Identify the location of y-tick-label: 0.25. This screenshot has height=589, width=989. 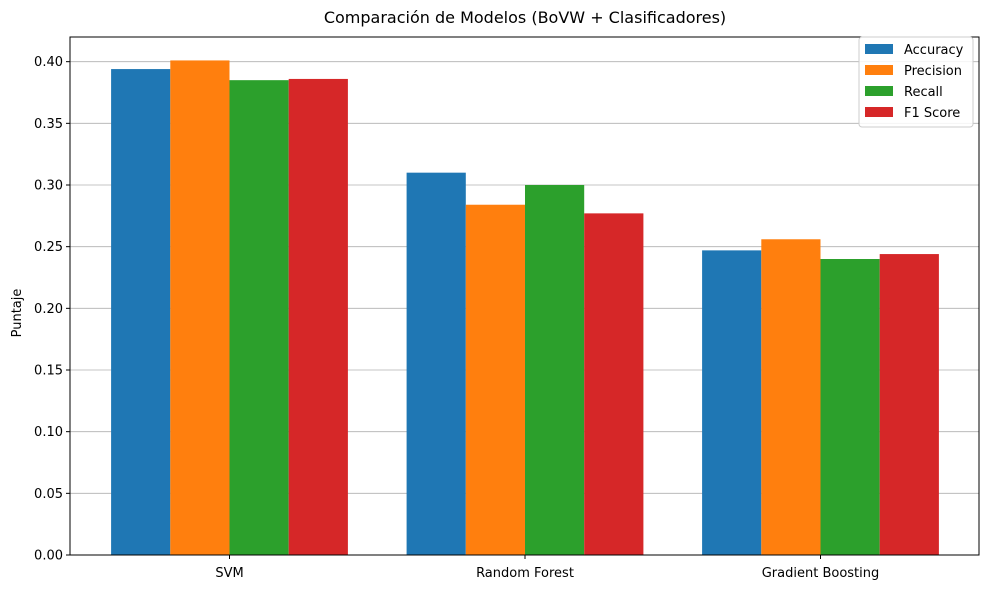
(48, 247).